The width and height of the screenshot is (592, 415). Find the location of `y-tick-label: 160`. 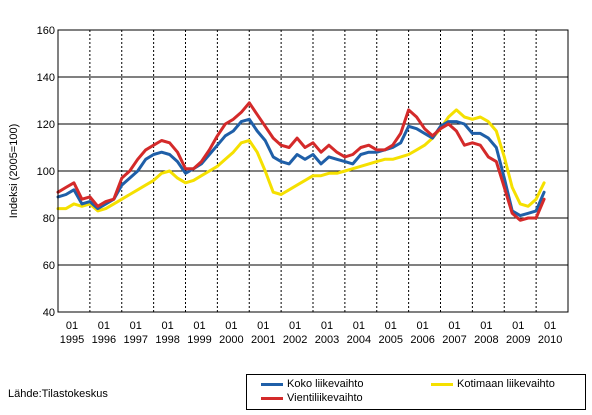

y-tick-label: 160 is located at coordinates (46, 31).